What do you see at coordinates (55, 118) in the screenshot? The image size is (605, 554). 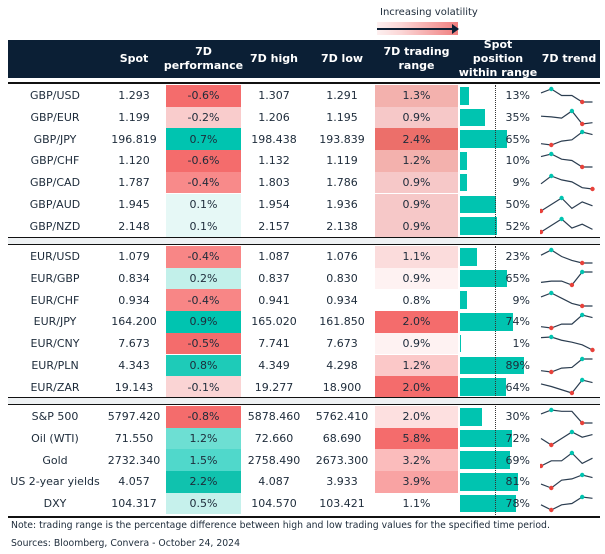 I see `instrument-name: GBP/EUR` at bounding box center [55, 118].